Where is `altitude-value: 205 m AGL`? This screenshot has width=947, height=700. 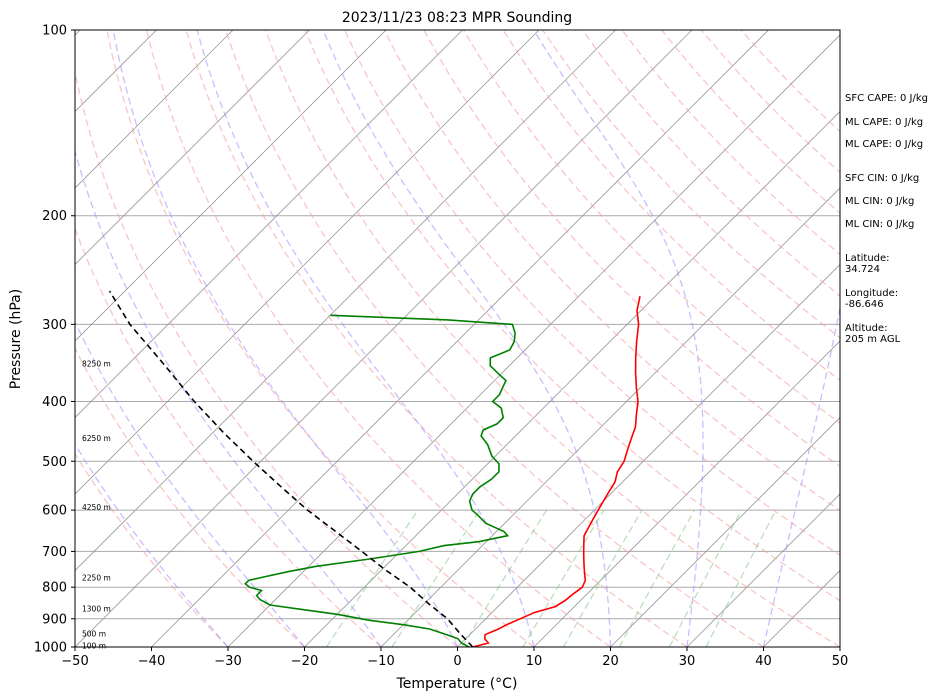
altitude-value: 205 m AGL is located at coordinates (873, 339).